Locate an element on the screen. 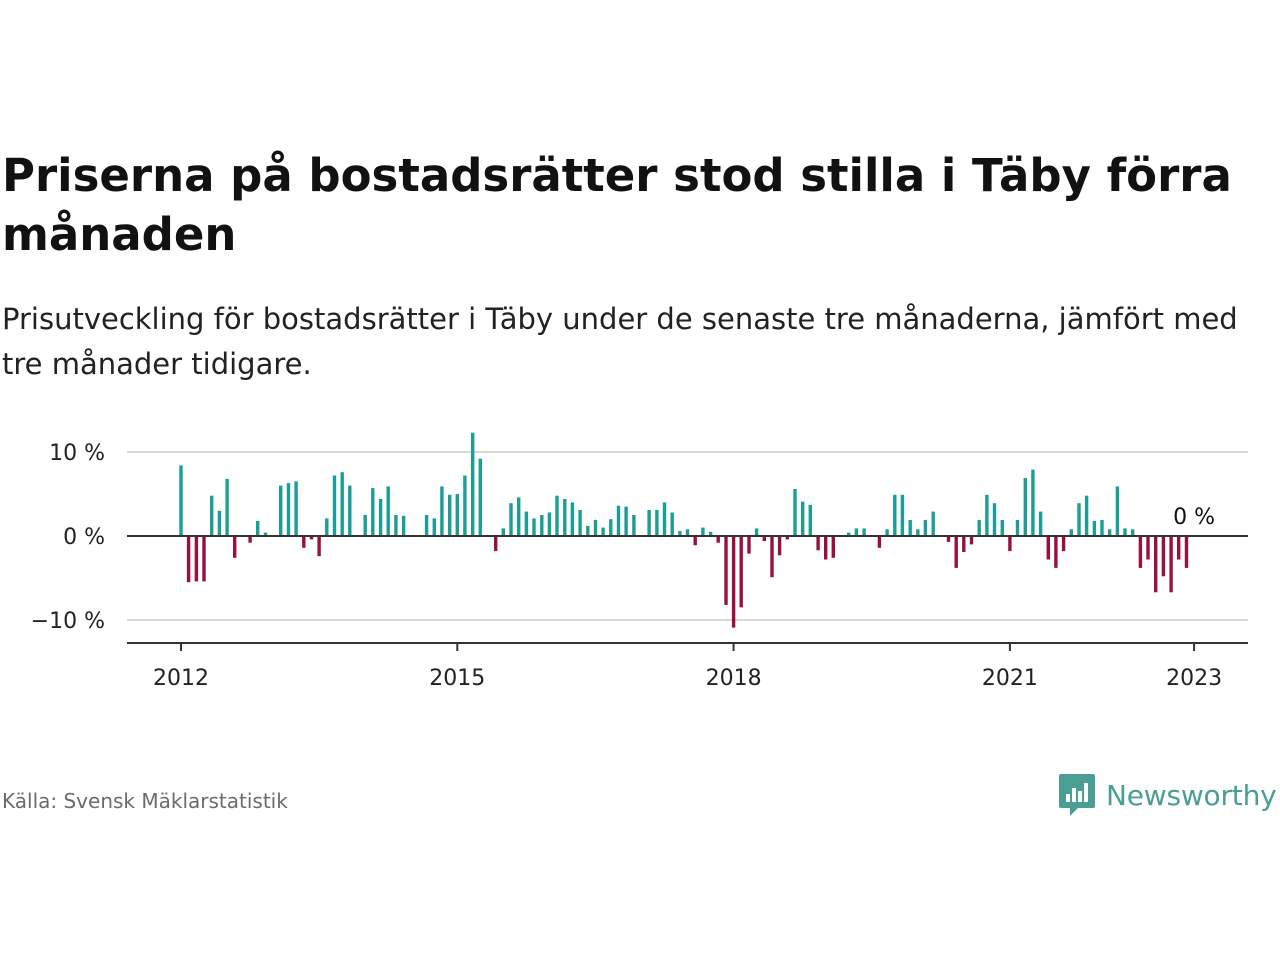 This screenshot has height=960, width=1280. brand-name: Newsworthy is located at coordinates (1191, 795).